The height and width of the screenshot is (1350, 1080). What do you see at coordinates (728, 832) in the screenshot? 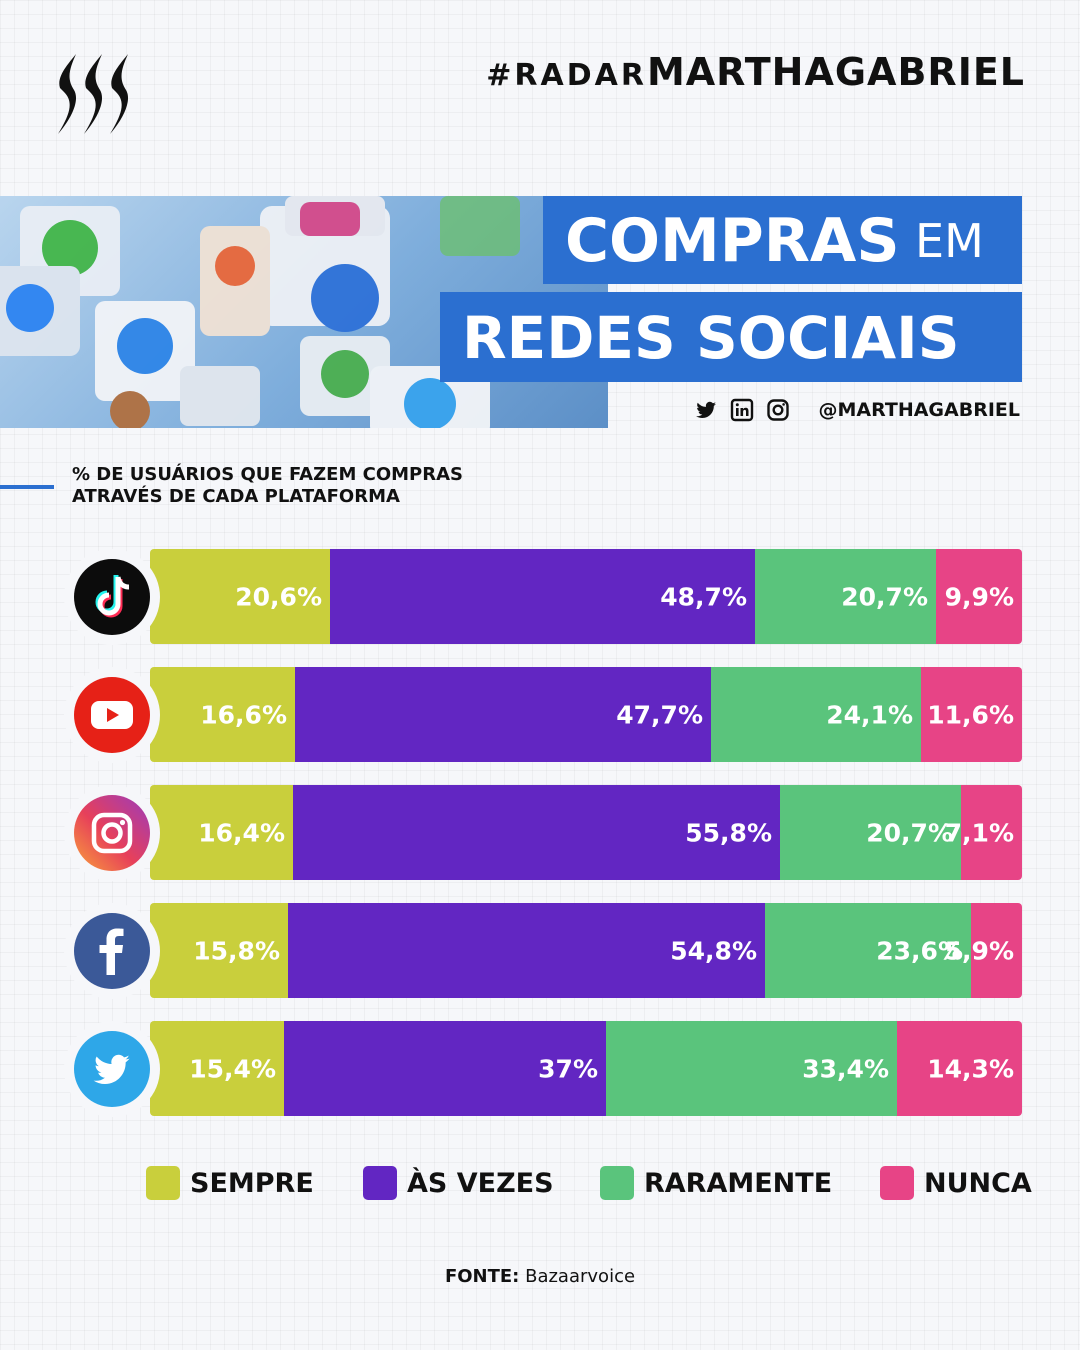
I see `data-label: 55,8%` at bounding box center [728, 832].